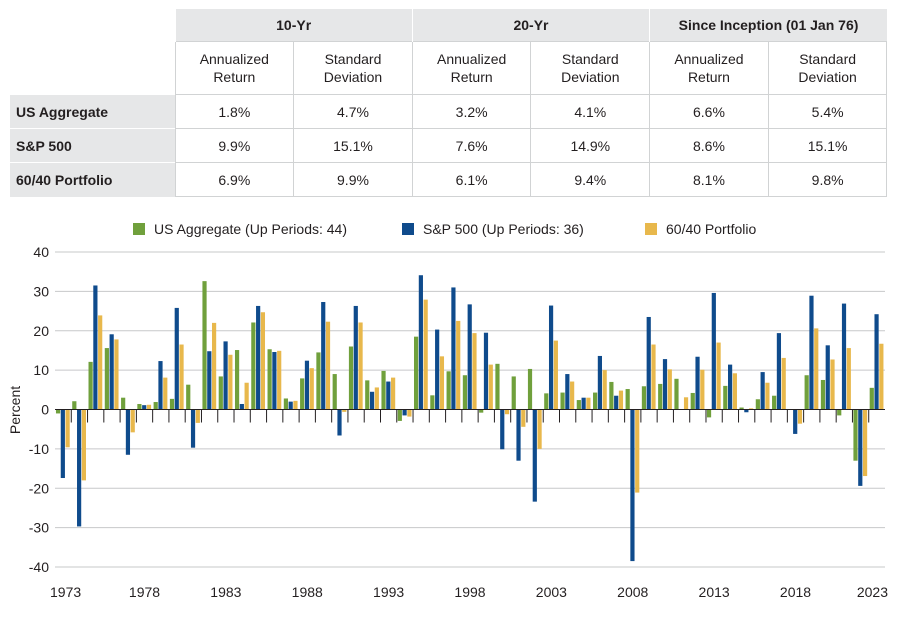  What do you see at coordinates (92, 68) in the screenshot?
I see `table-corner-sub` at bounding box center [92, 68].